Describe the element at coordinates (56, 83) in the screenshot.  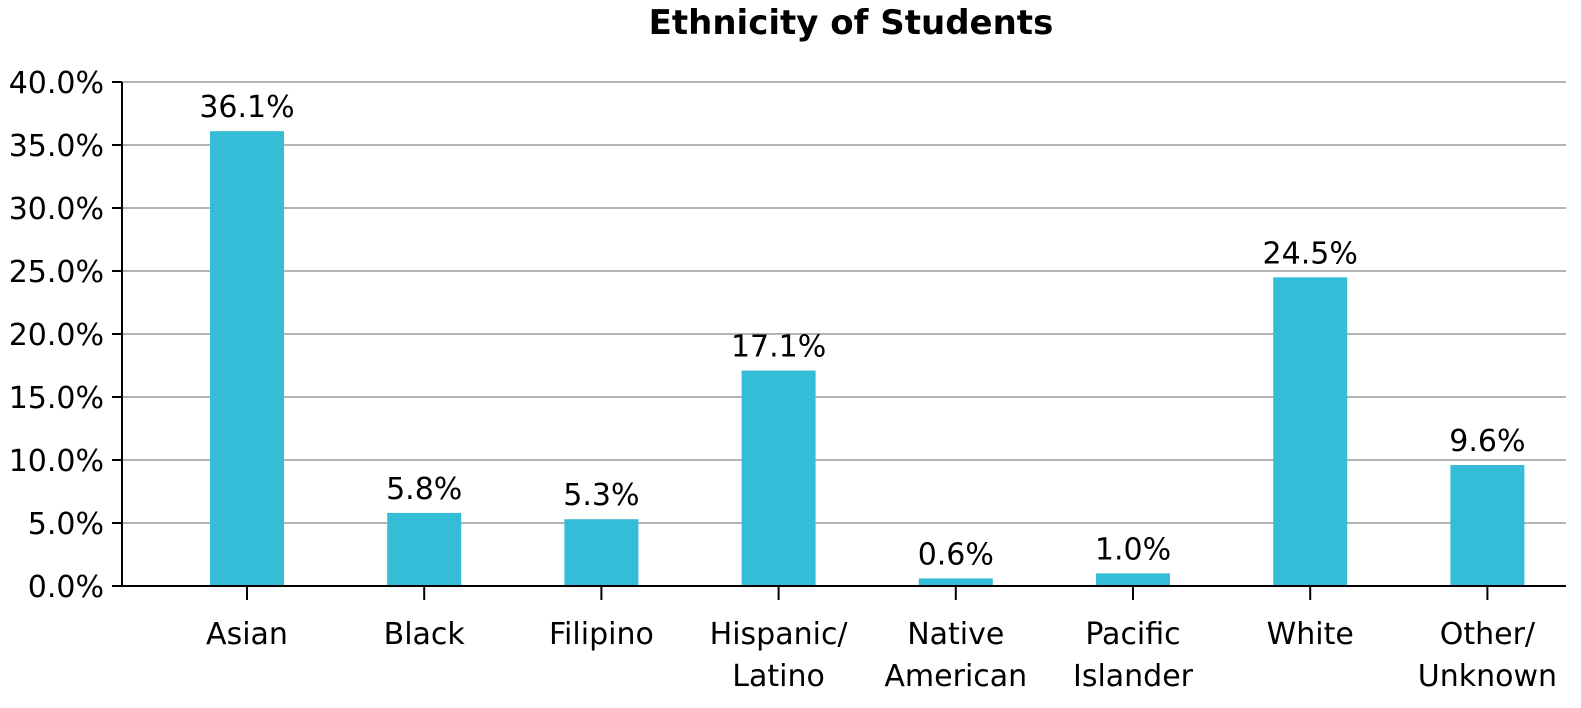
I see `y-tick-label: 40.0%` at that location.